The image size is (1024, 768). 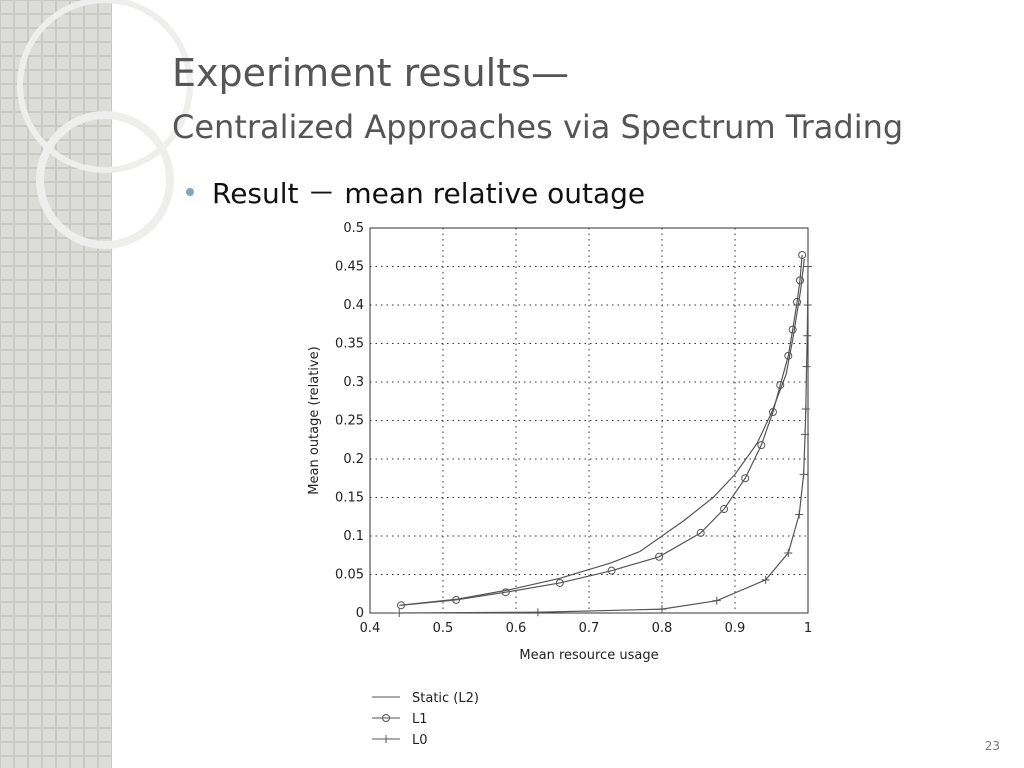 What do you see at coordinates (353, 382) in the screenshot?
I see `y-tick-label: 0.3` at bounding box center [353, 382].